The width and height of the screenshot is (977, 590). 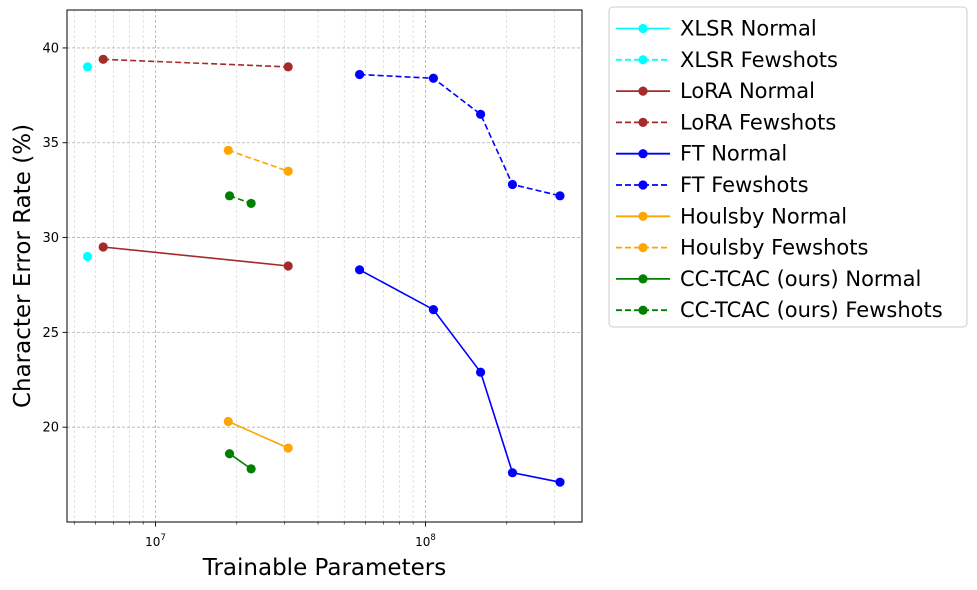 I want to click on legend-item: FT Normal, so click(x=701, y=154).